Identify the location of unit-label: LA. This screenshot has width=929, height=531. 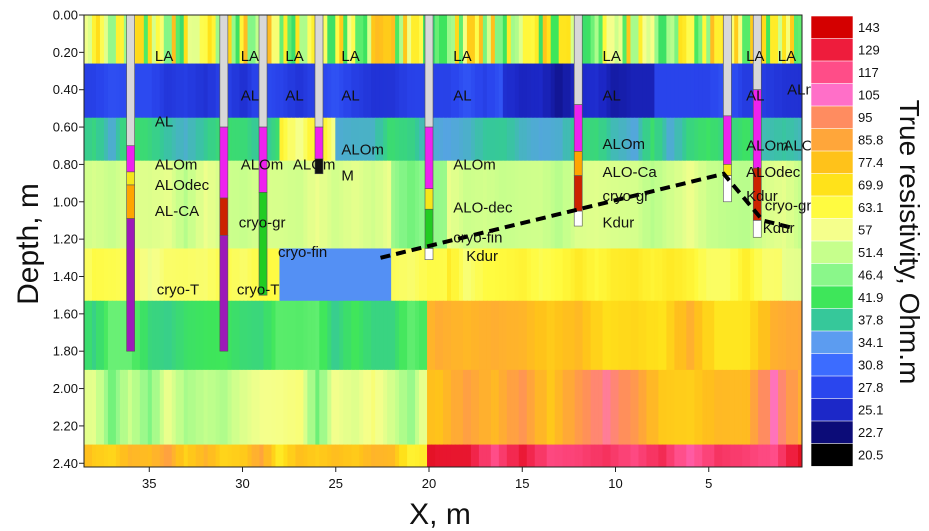
(462, 56).